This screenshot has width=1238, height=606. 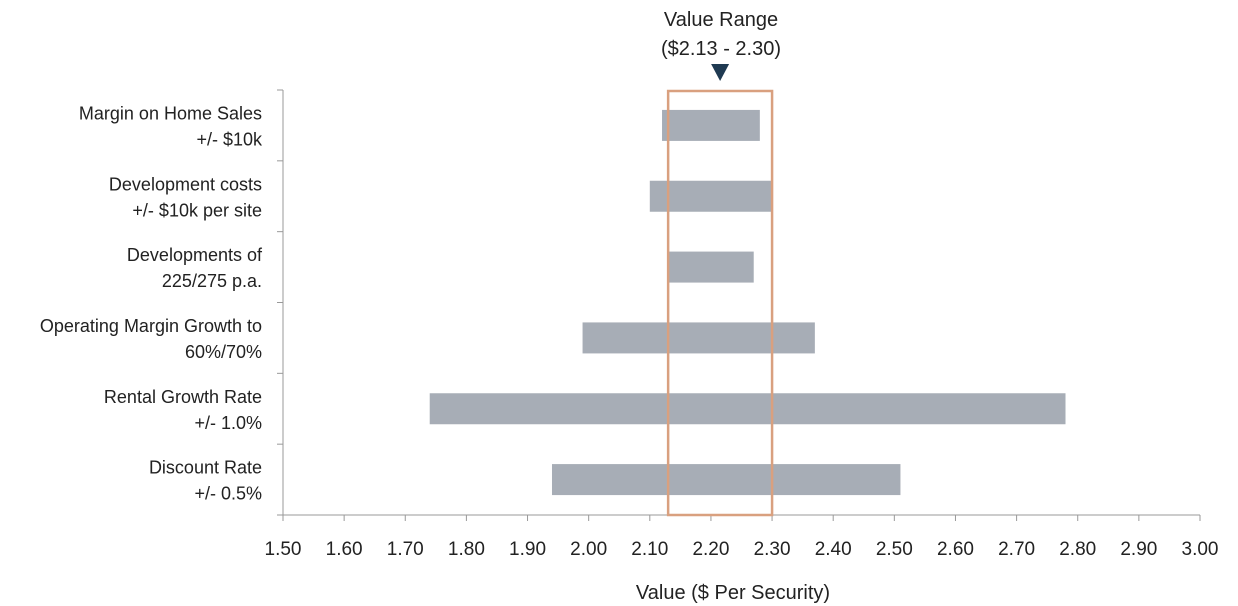 What do you see at coordinates (229, 139) in the screenshot?
I see `category-label-line2: +/- $10k` at bounding box center [229, 139].